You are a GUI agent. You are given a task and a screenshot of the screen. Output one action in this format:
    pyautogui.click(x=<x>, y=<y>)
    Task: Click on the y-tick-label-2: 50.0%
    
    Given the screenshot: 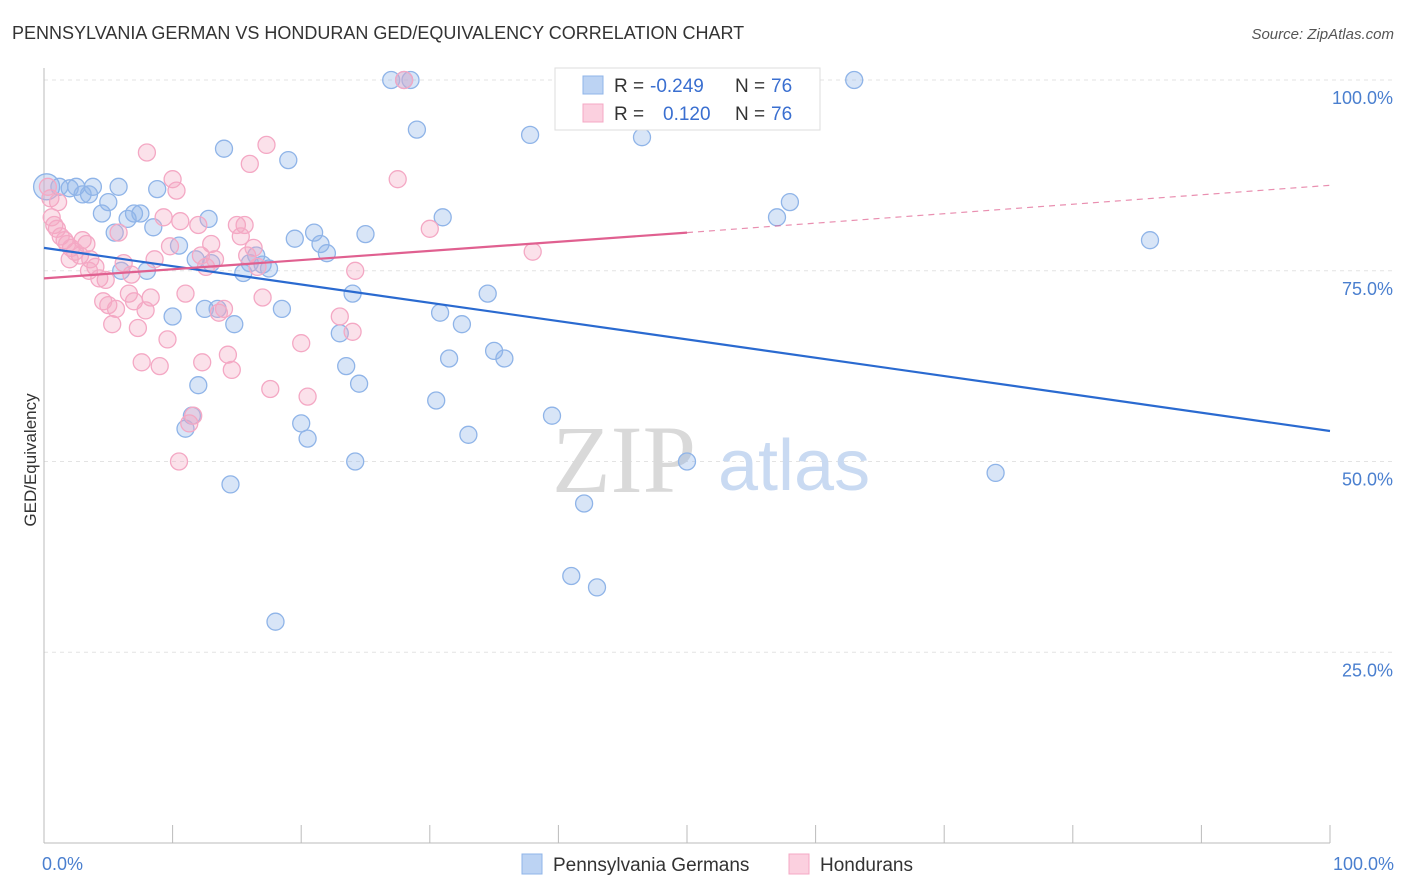 What is the action you would take?
    pyautogui.click(x=1367, y=480)
    